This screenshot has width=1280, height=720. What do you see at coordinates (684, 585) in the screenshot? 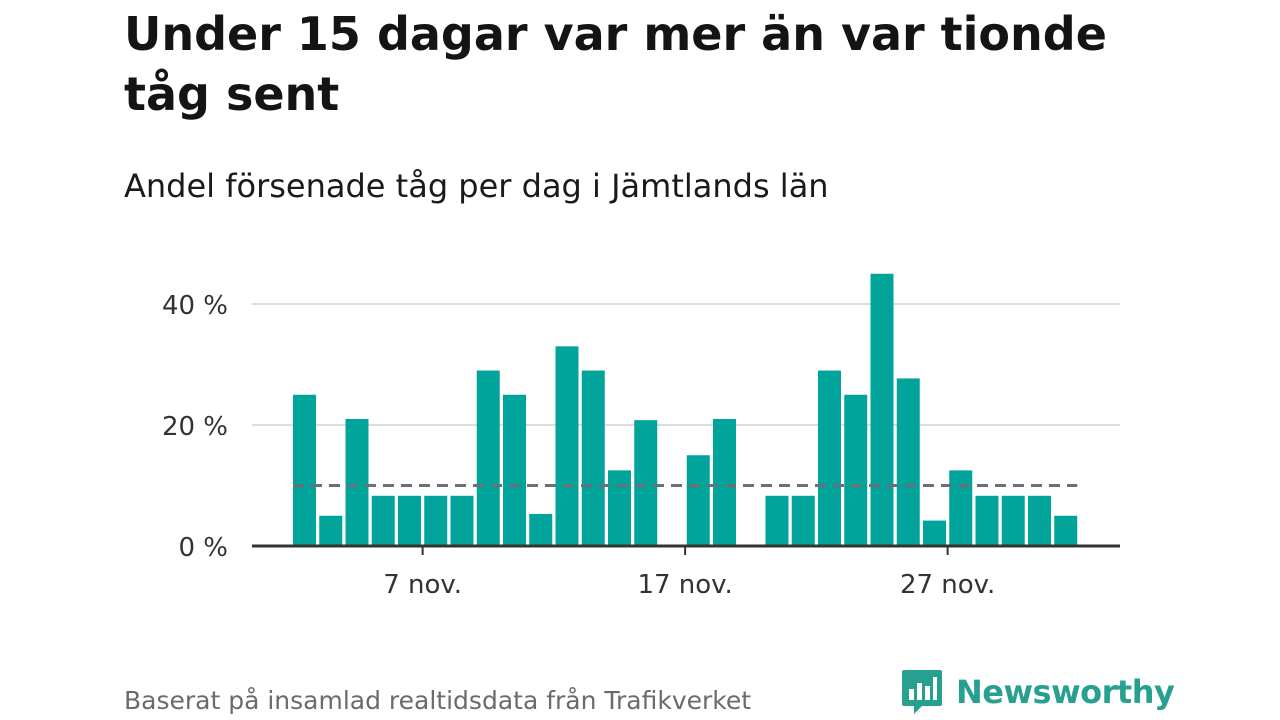
I see `x-tick-label: 17 nov.` at bounding box center [684, 585].